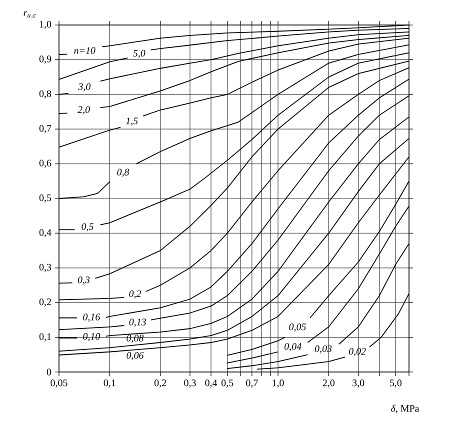  I want to click on series-label: 0,13, so click(137, 322).